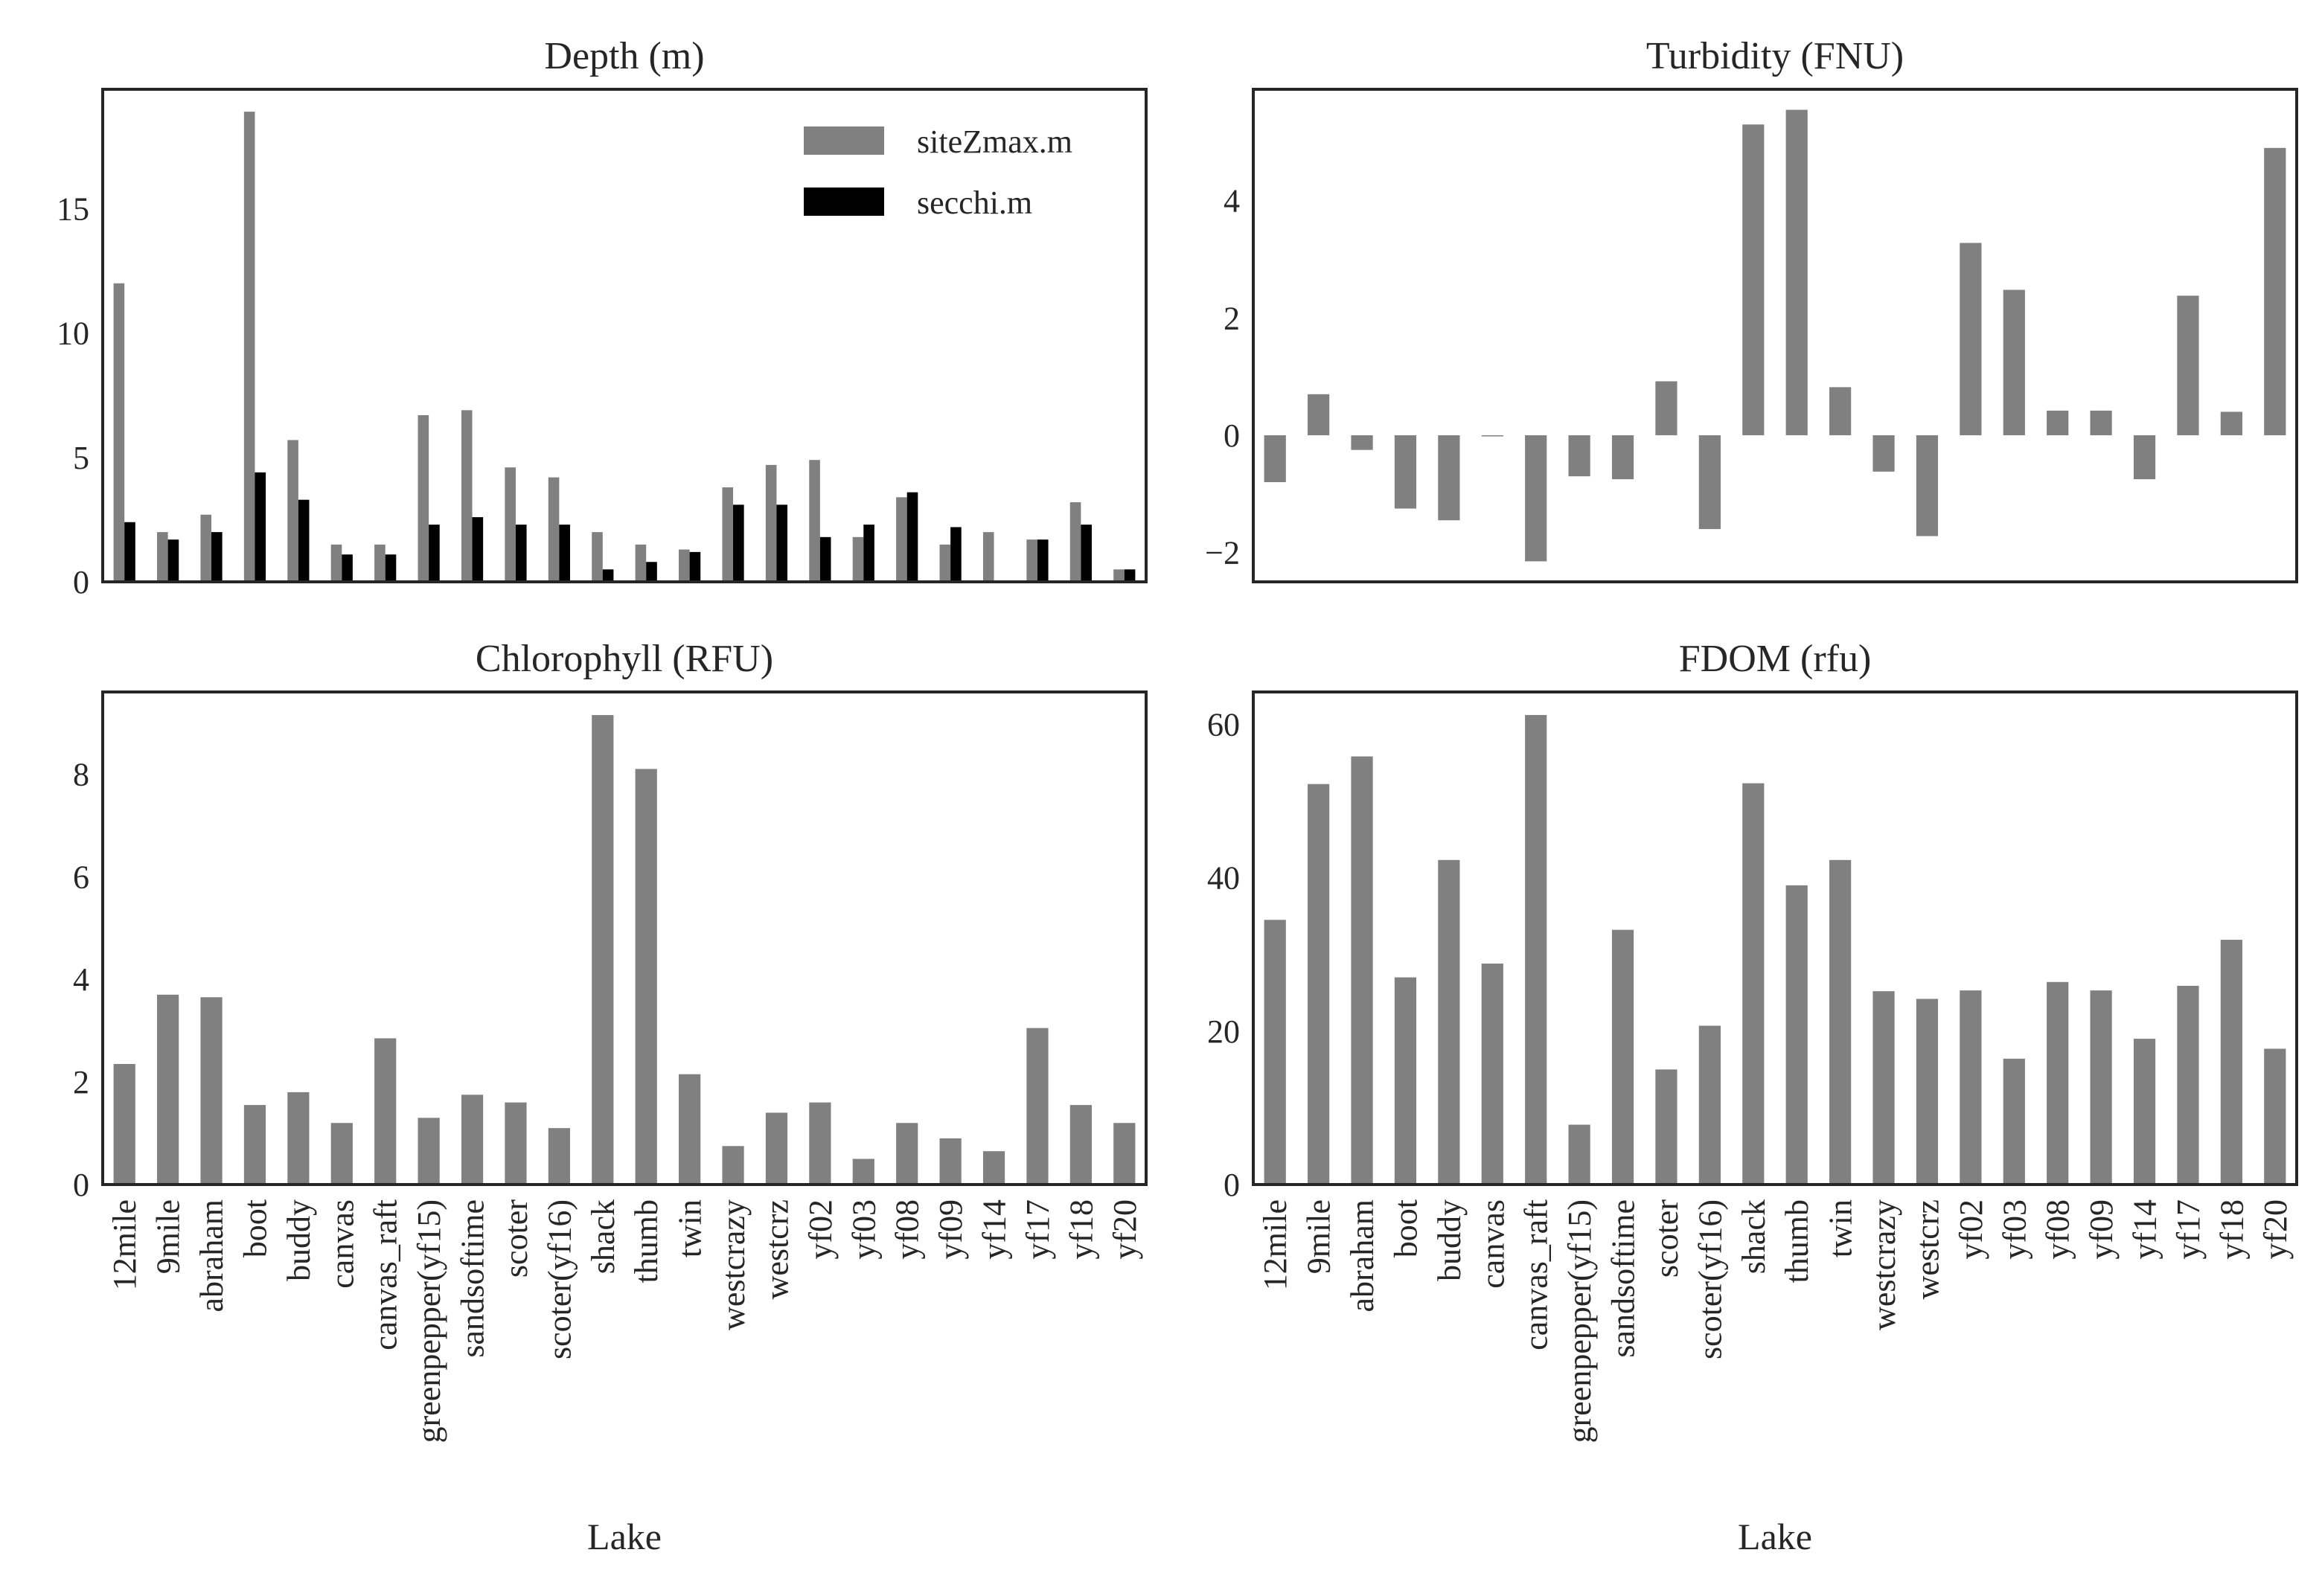 Image resolution: width=2322 pixels, height=1596 pixels. Describe the element at coordinates (429, 1151) in the screenshot. I see `chlorophyll-bar-greenpepper-yf15` at that location.